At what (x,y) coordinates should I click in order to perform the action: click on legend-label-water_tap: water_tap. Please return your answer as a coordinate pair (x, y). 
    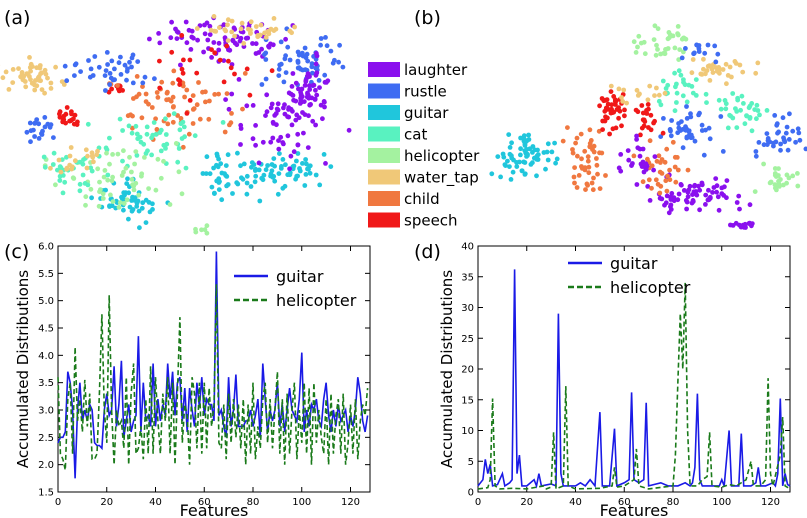
    Looking at the image, I should click on (441, 178).